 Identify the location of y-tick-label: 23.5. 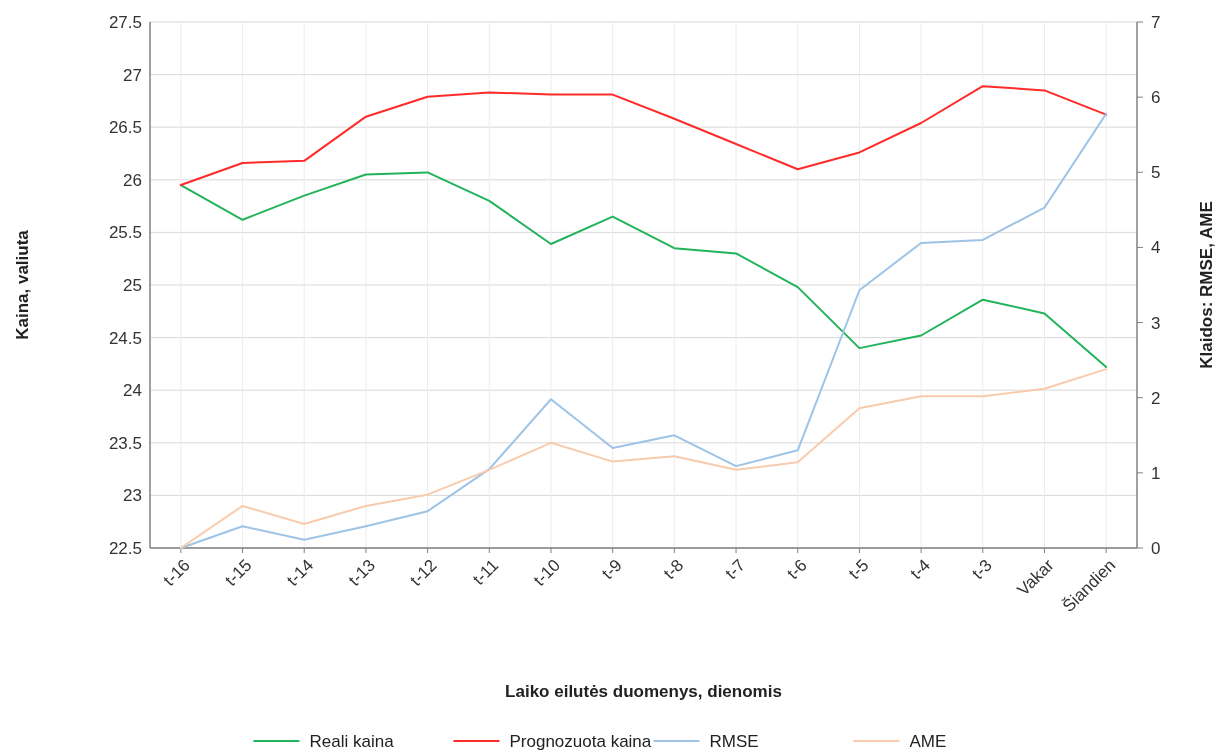
(125, 443).